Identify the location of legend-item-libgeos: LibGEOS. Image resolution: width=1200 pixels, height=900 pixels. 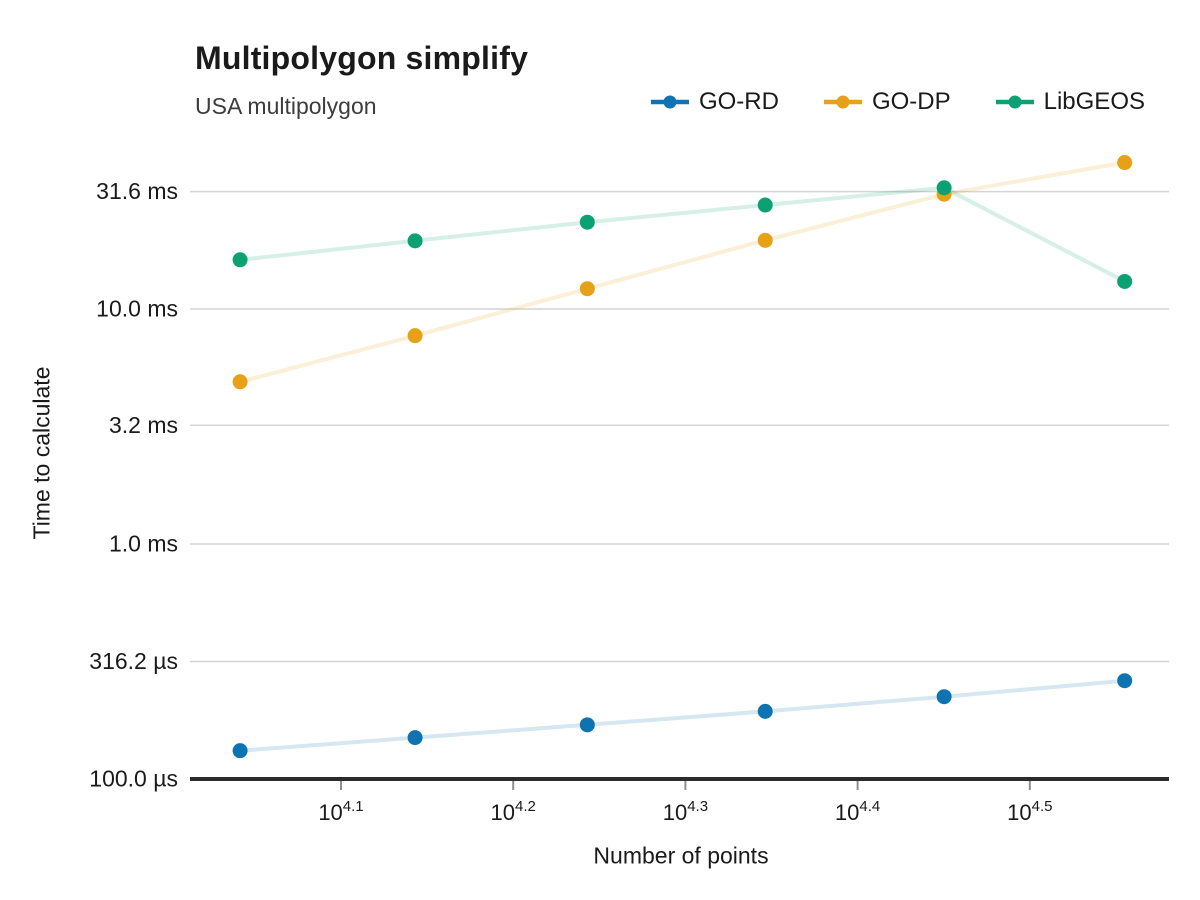
(1070, 102).